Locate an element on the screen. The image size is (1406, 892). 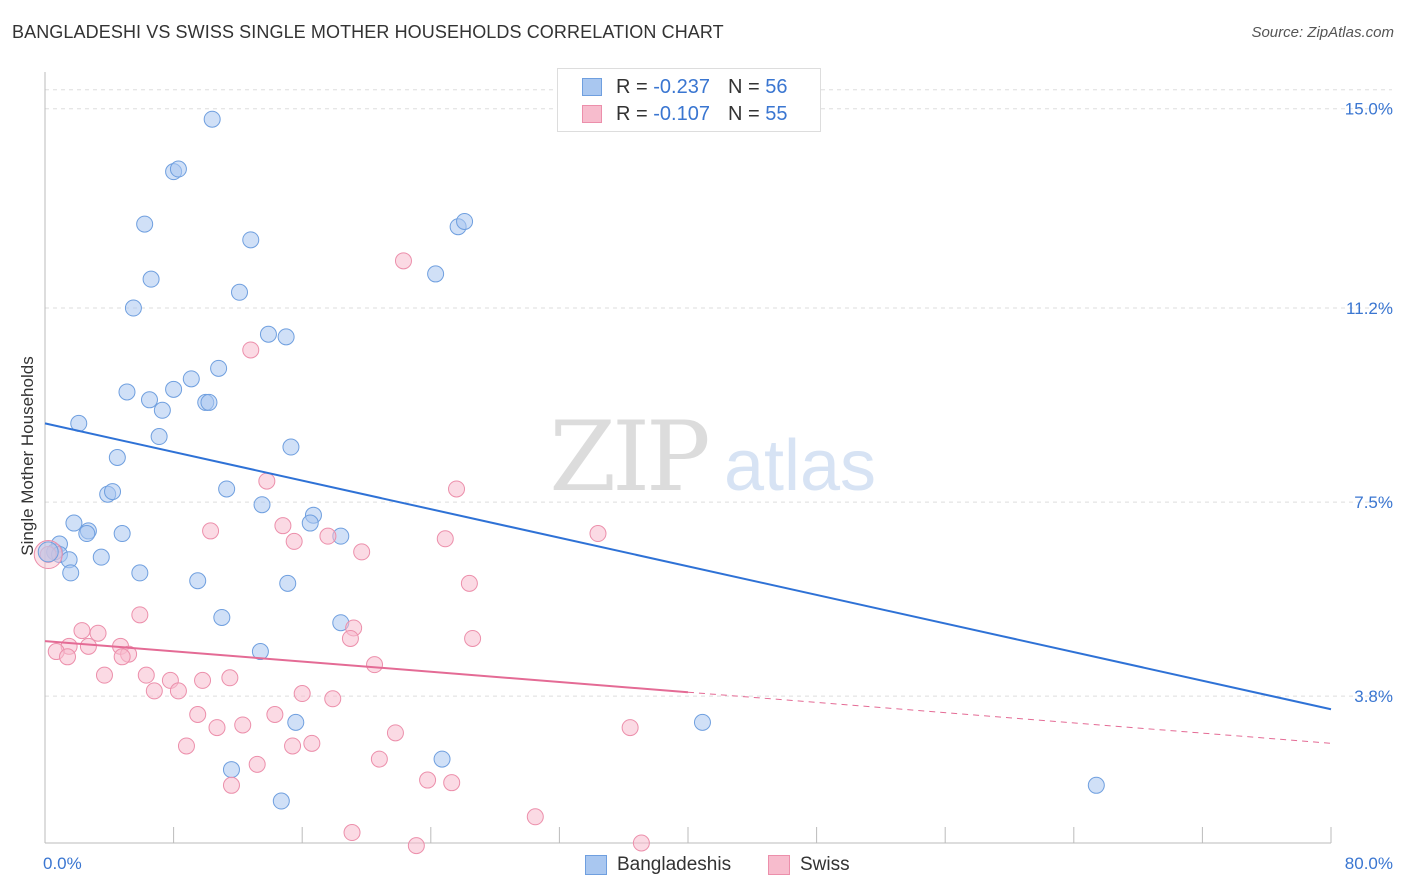
series-legend-swiss: Swiss is located at coordinates (809, 865).